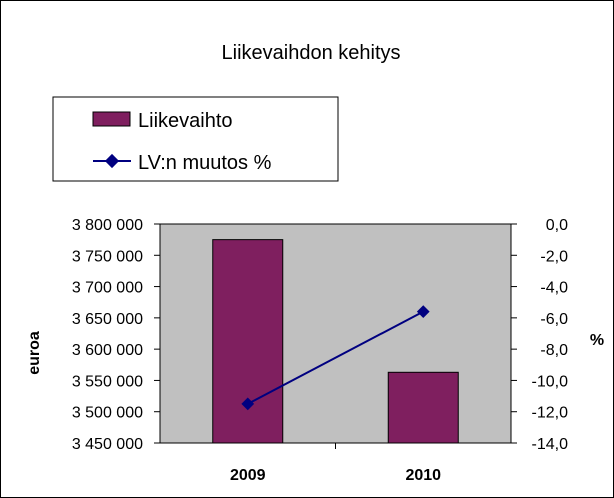 The width and height of the screenshot is (614, 498). Describe the element at coordinates (550, 444) in the screenshot. I see `right-tick-label: -14,0` at that location.